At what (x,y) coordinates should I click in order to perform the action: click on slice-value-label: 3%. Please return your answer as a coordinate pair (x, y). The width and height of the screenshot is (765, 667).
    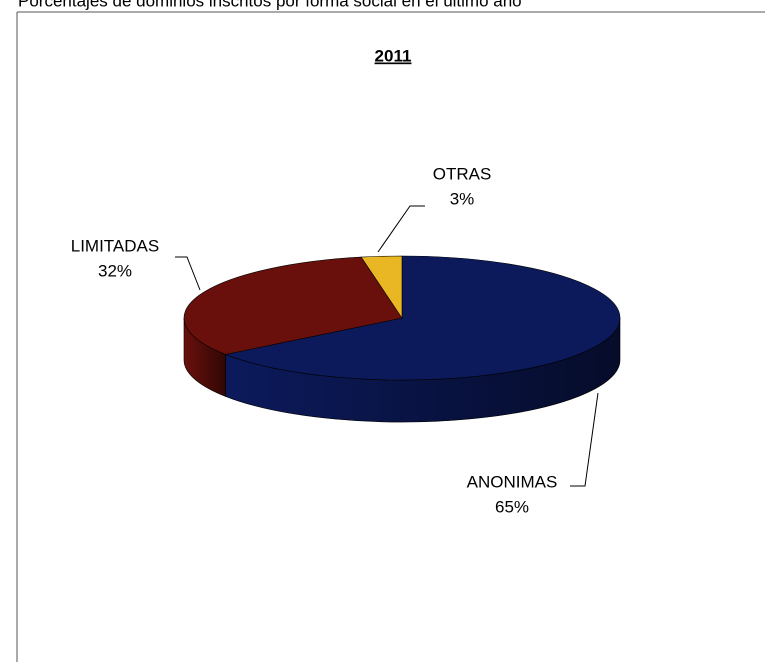
    Looking at the image, I should click on (462, 198).